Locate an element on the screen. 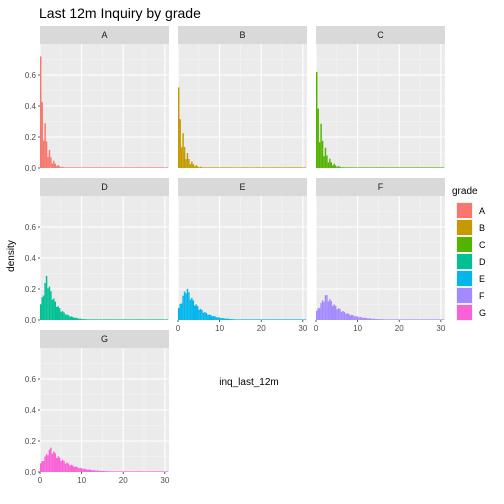  facet-panel-a: A 0.0 0.2 0.4 0.6 is located at coordinates (97, 99).